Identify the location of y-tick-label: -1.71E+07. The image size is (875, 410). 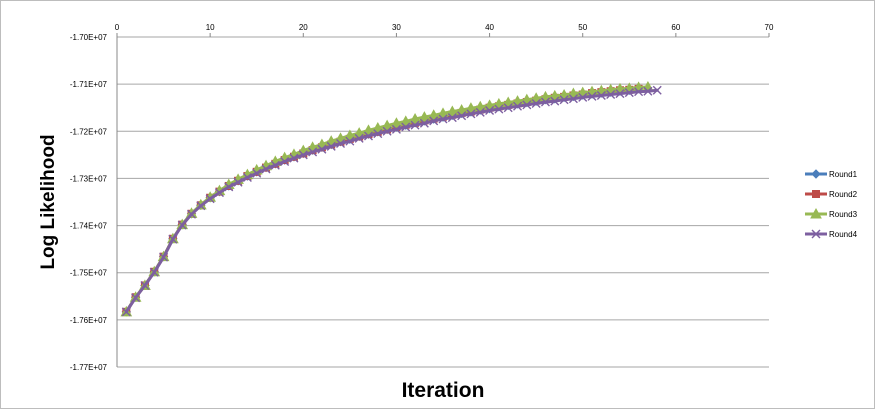
(89, 84).